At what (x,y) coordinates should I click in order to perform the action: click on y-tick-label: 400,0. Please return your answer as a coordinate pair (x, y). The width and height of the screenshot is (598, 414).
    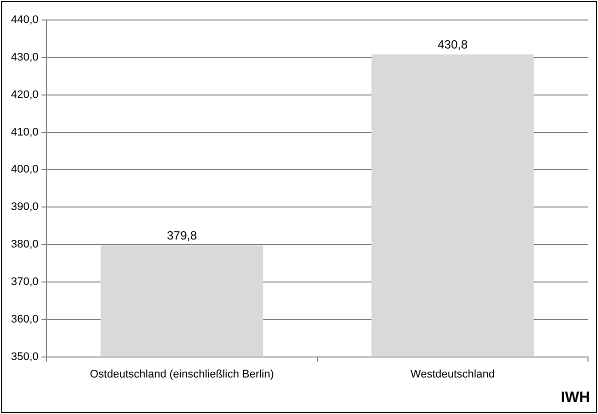
    Looking at the image, I should click on (24, 170).